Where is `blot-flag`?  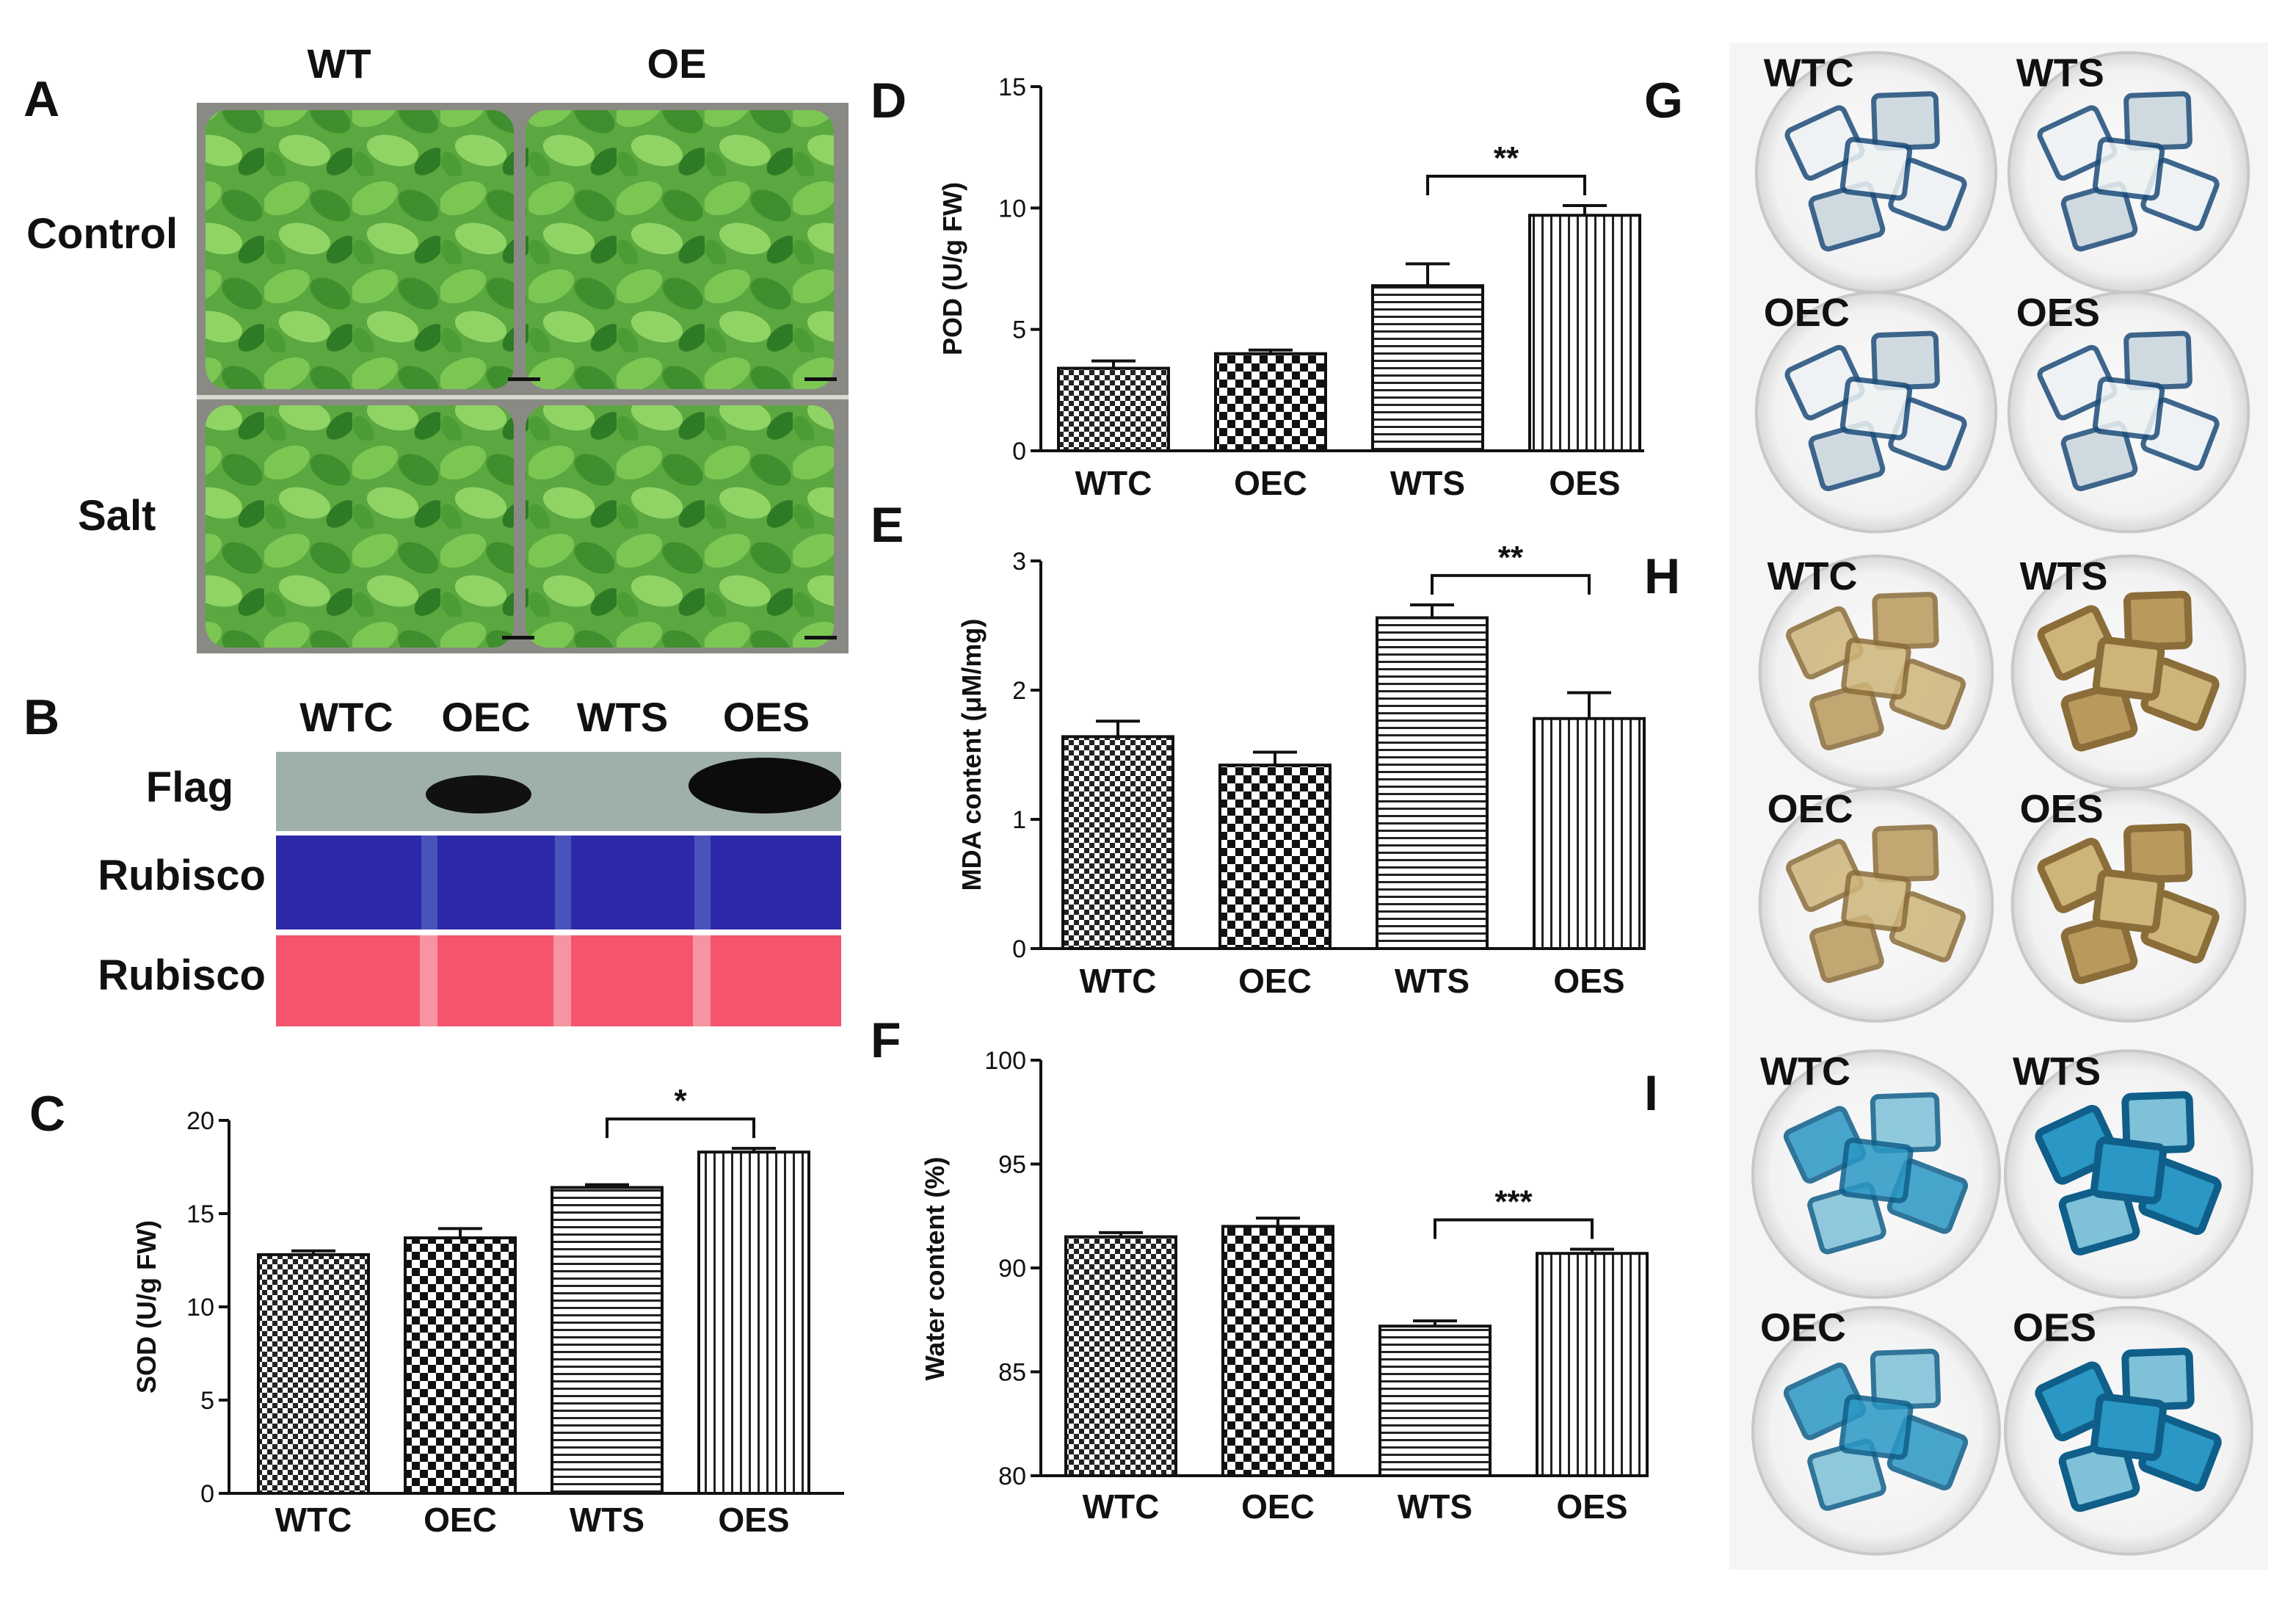
blot-flag is located at coordinates (558, 791).